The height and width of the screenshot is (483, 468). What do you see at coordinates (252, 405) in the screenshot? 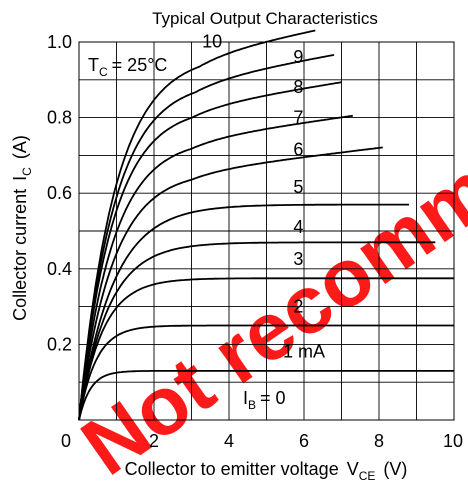
I see `ib-sub: B` at bounding box center [252, 405].